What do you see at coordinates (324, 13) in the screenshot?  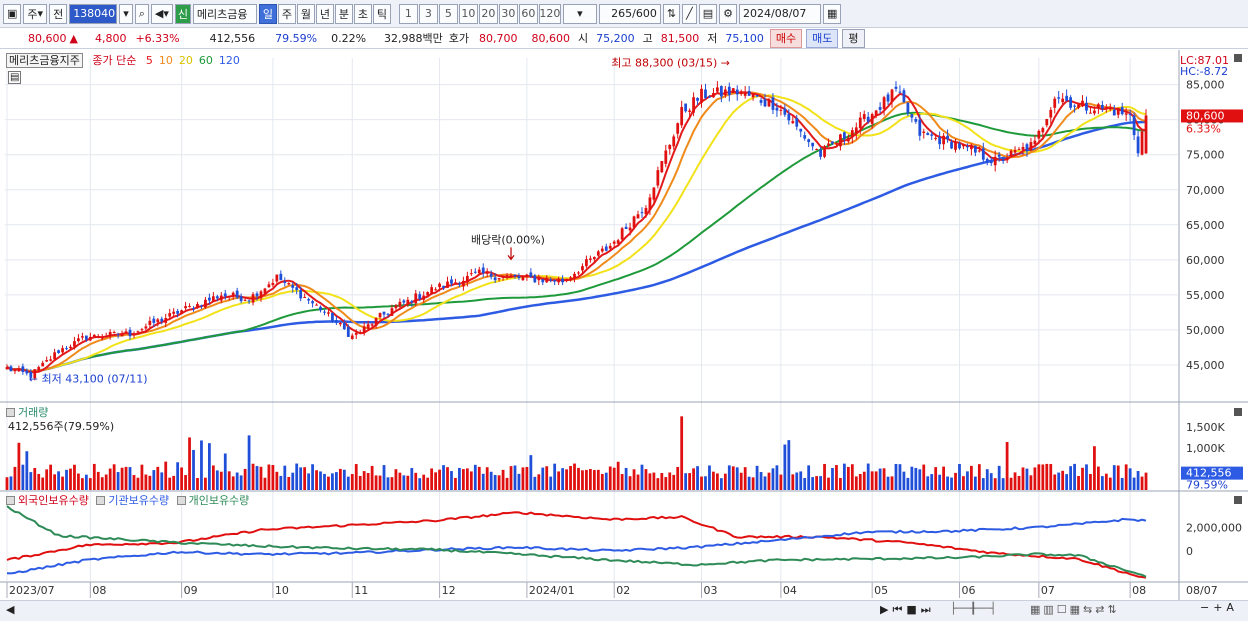 I see `period-tab-3: 년` at bounding box center [324, 13].